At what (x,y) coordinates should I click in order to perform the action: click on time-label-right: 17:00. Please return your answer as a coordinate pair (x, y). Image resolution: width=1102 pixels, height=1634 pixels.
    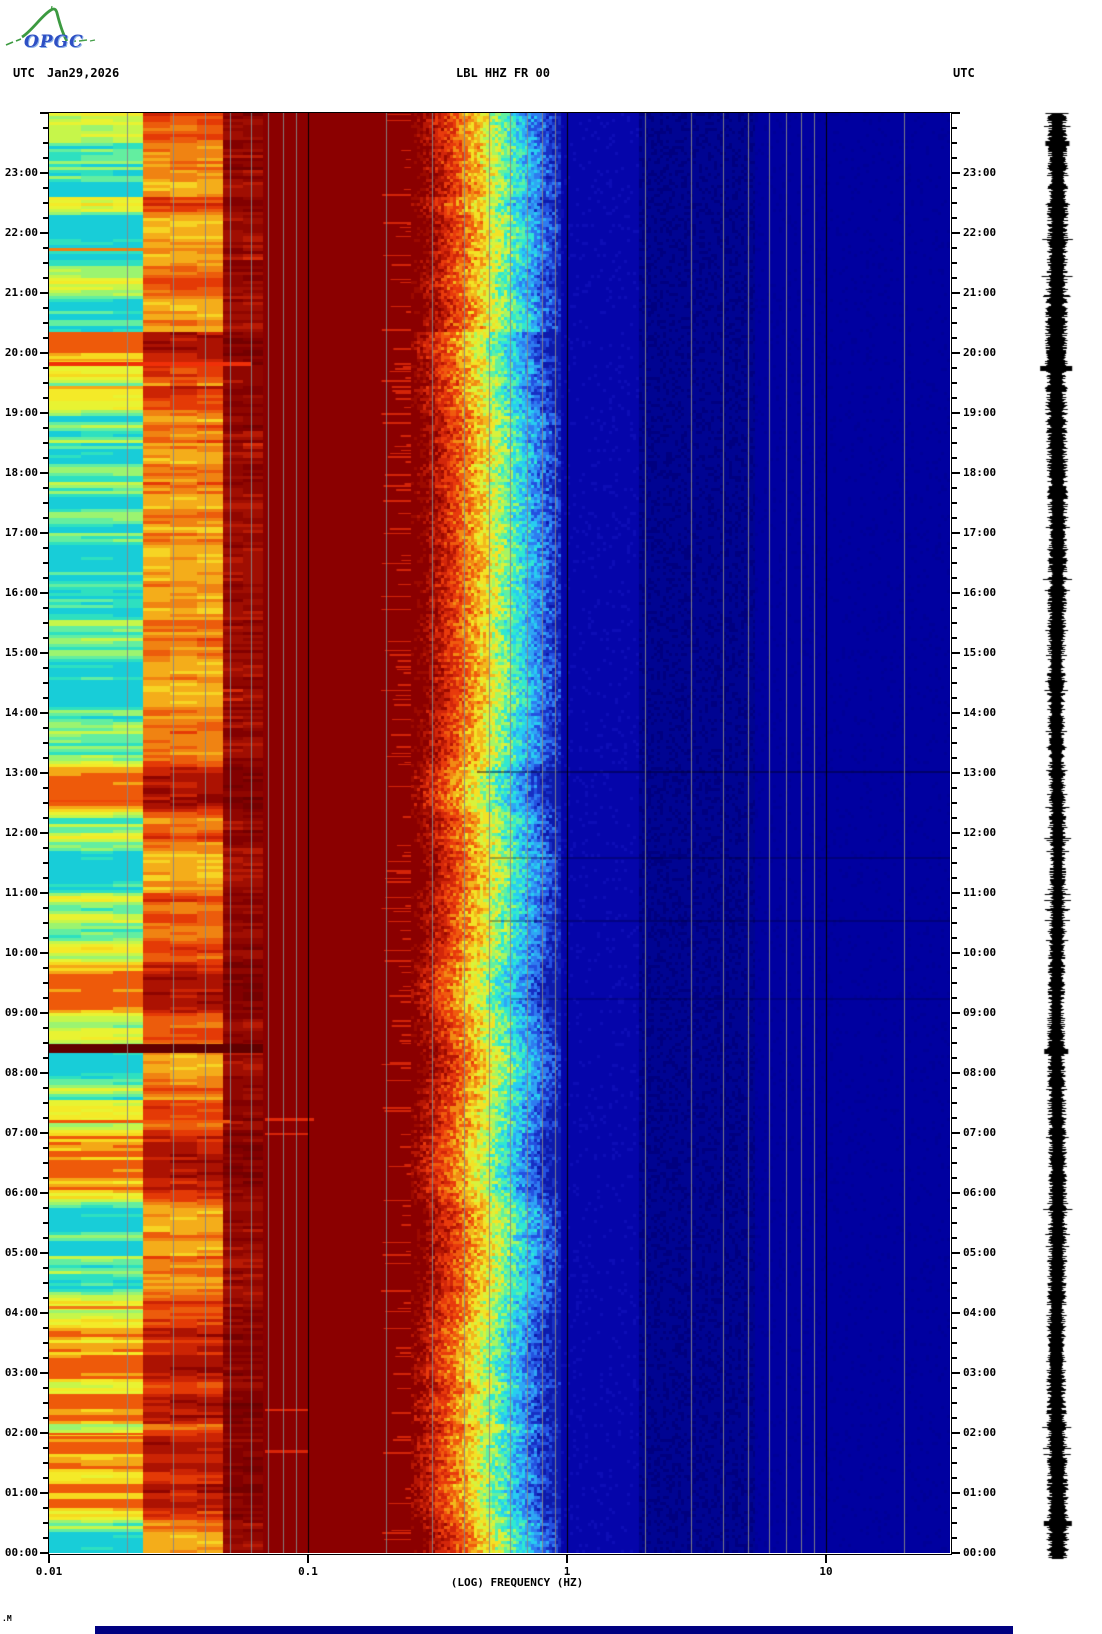
    Looking at the image, I should click on (980, 532).